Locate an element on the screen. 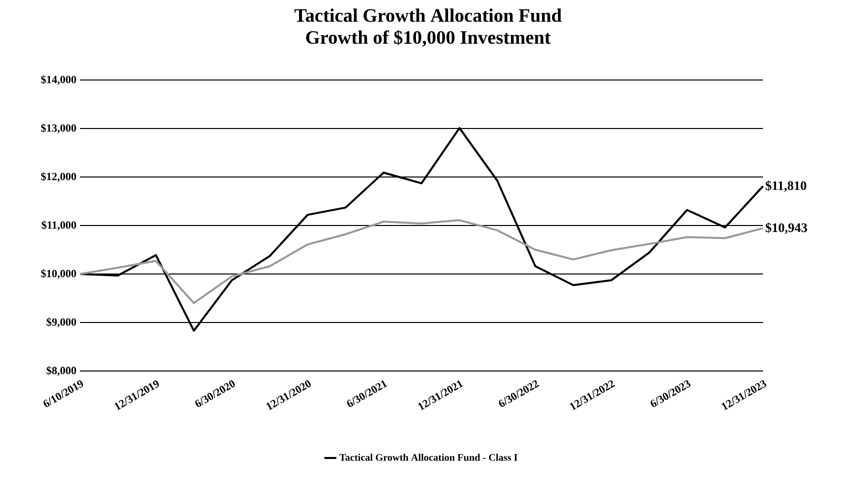  chart-title: Tactical Growth Allocation Fund is located at coordinates (428, 15).